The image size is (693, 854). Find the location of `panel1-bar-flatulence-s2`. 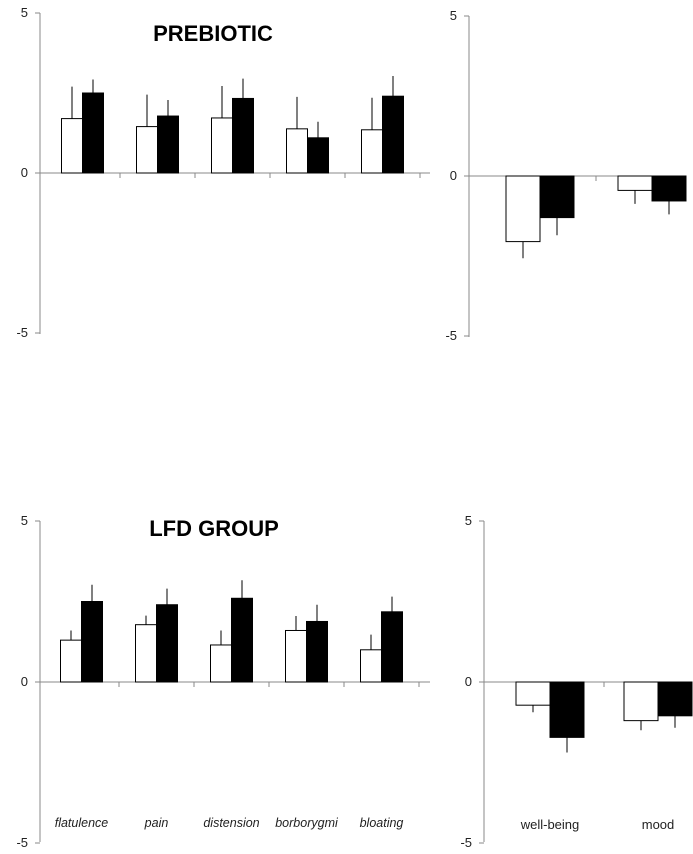

panel1-bar-flatulence-s2 is located at coordinates (93, 133).